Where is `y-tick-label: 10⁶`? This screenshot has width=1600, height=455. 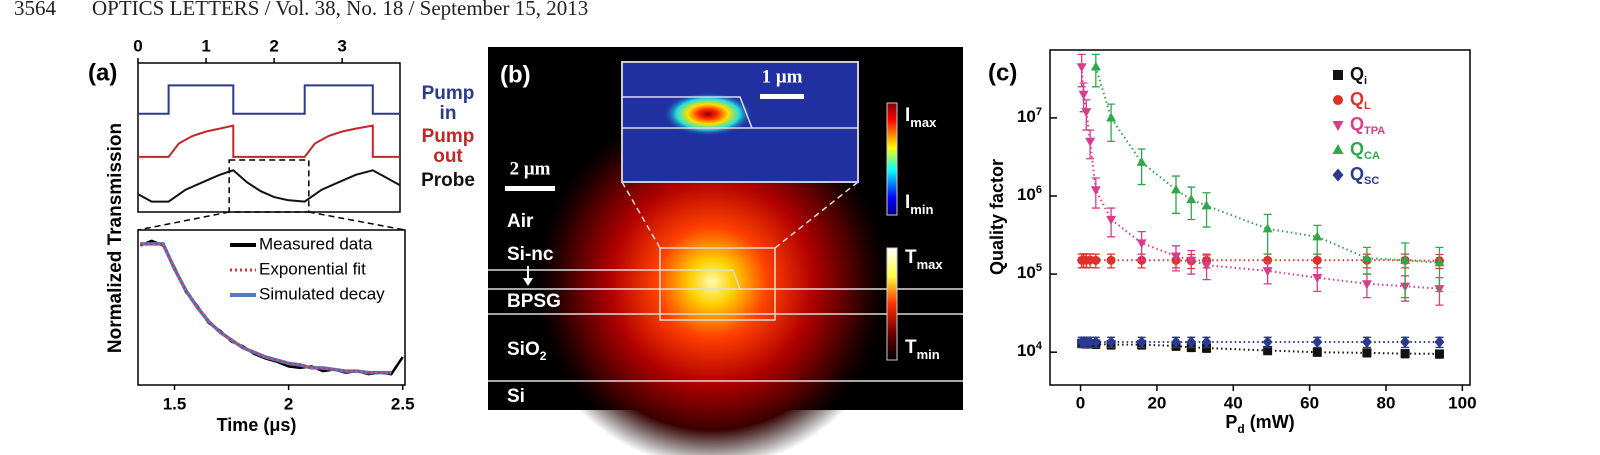
y-tick-label: 10⁶ is located at coordinates (1029, 194).